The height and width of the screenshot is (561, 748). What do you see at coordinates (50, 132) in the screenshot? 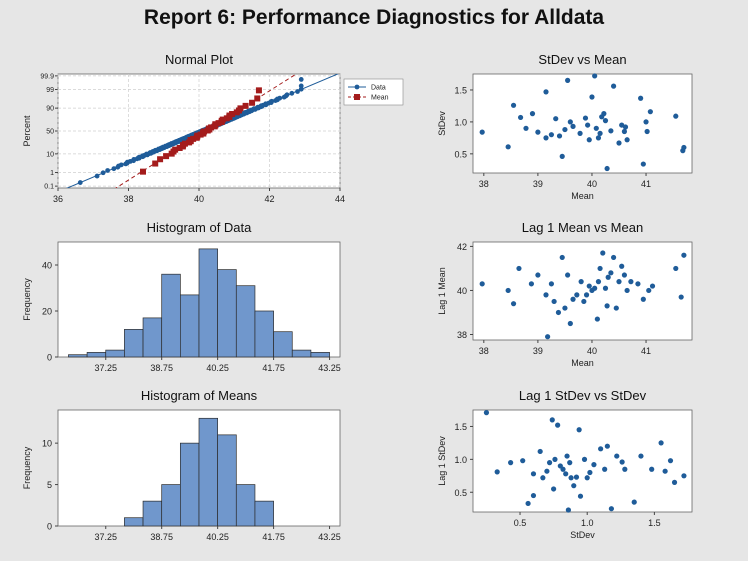
I see `y-tick-label: 50` at bounding box center [50, 132].